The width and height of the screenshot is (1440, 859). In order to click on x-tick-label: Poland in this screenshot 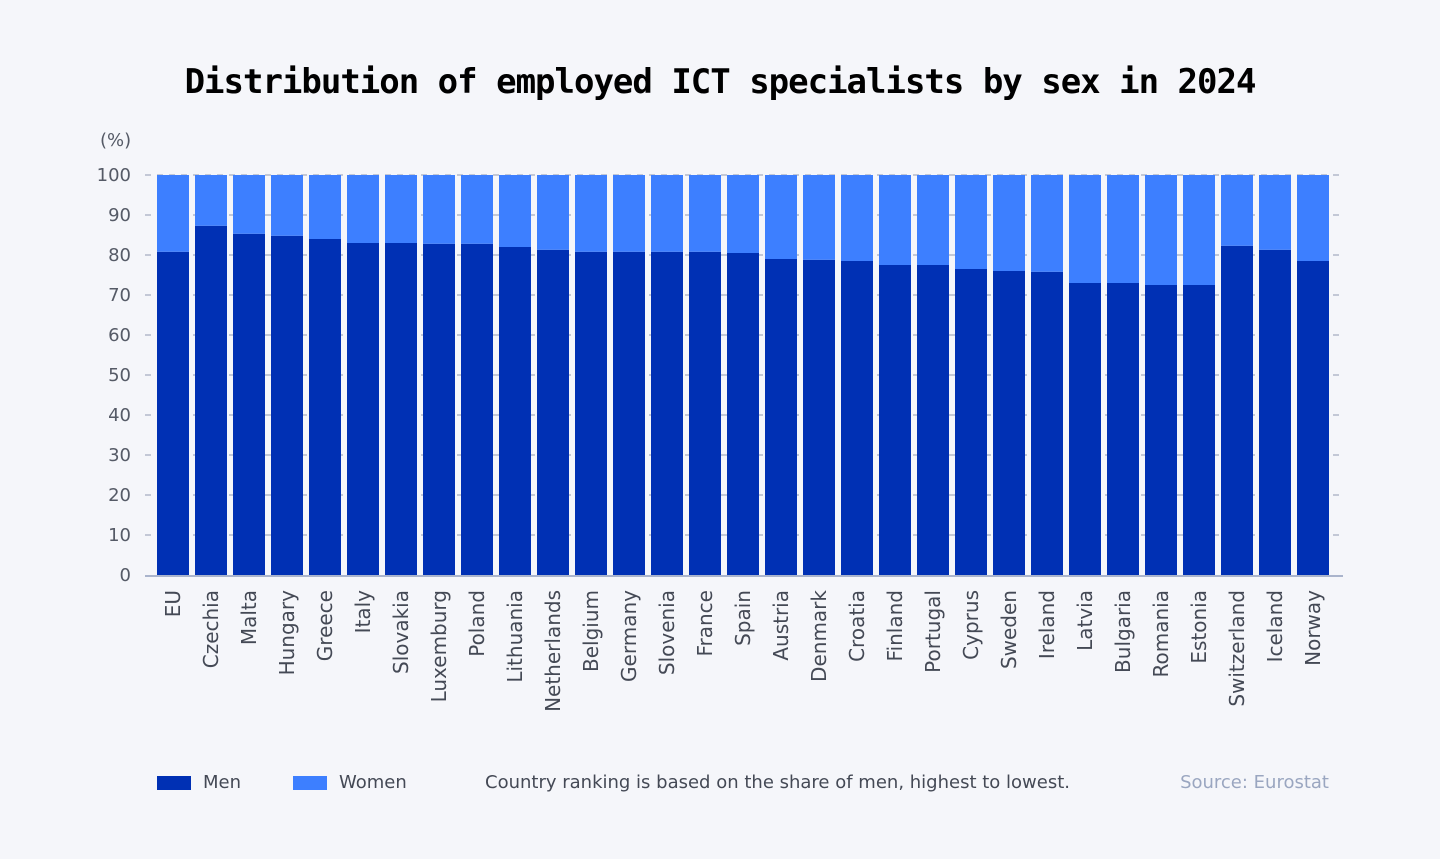, I will do `click(477, 623)`.